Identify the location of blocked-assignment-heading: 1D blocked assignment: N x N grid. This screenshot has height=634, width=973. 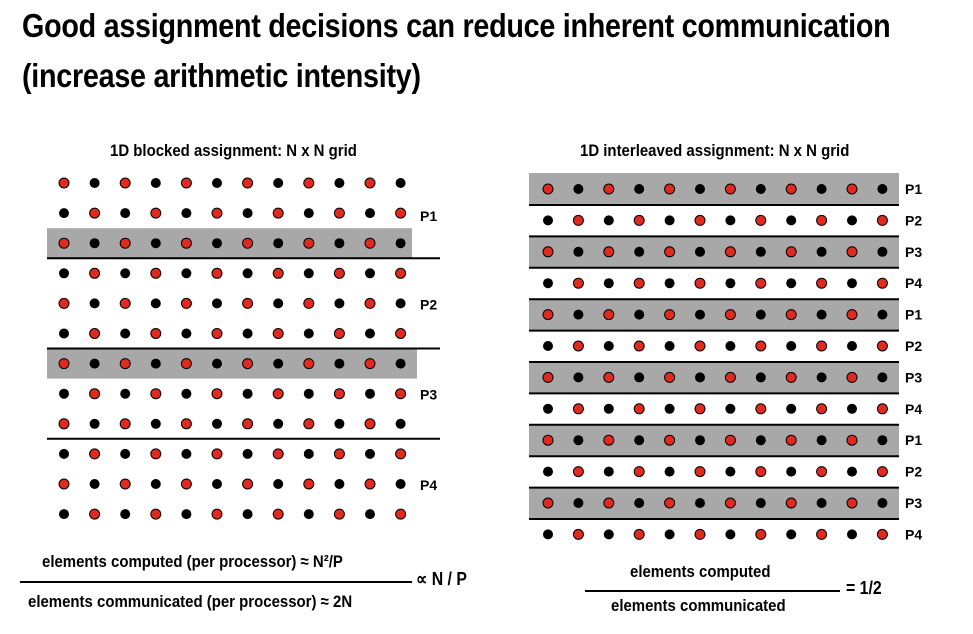
(233, 150).